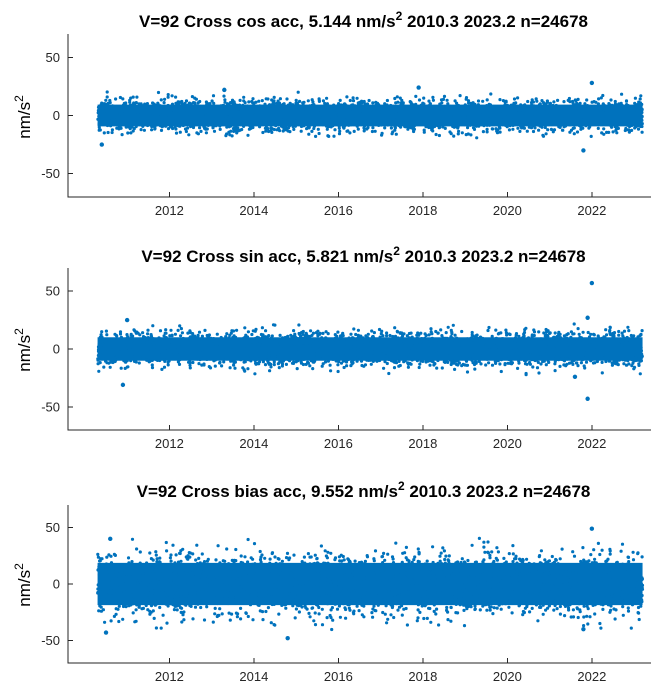 The image size is (651, 685). Describe the element at coordinates (267, 21) in the screenshot. I see `chart-title-main: V=92 Cross cos acc, 5.144 nm/s` at that location.